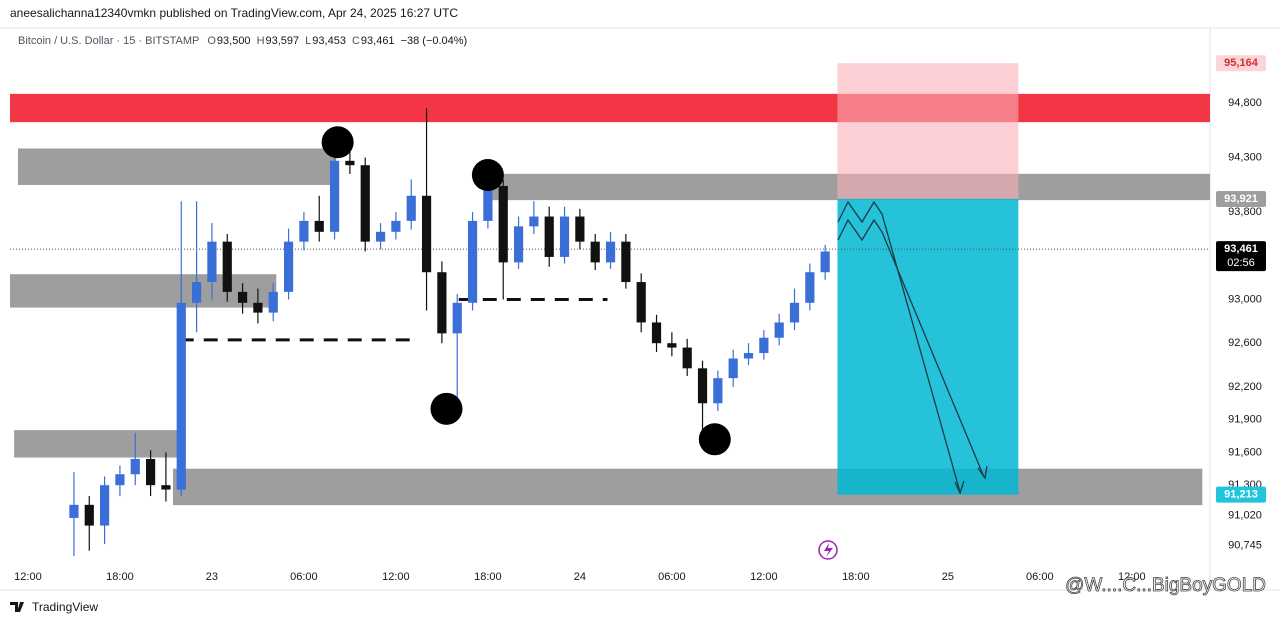 The image size is (1280, 631). I want to click on y-tick-label: 91,020, so click(1245, 516).